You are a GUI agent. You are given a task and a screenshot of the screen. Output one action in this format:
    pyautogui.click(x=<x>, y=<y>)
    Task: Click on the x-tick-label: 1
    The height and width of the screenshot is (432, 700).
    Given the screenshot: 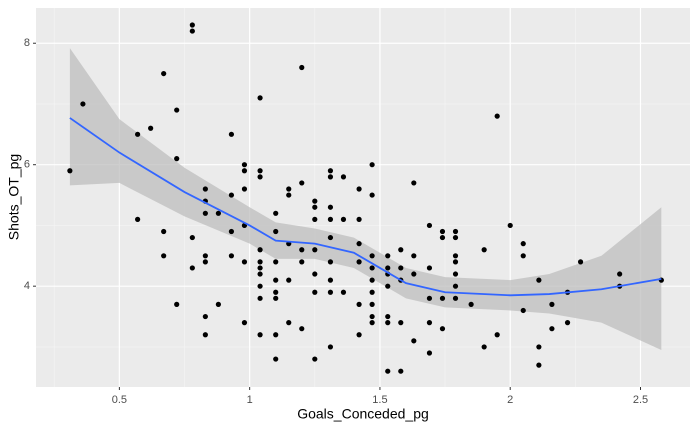 What is the action you would take?
    pyautogui.click(x=250, y=400)
    